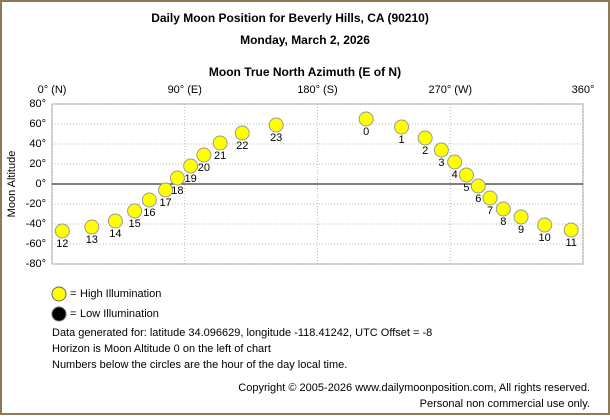 The image size is (610, 420). I want to click on hour-label: 15, so click(134, 224).